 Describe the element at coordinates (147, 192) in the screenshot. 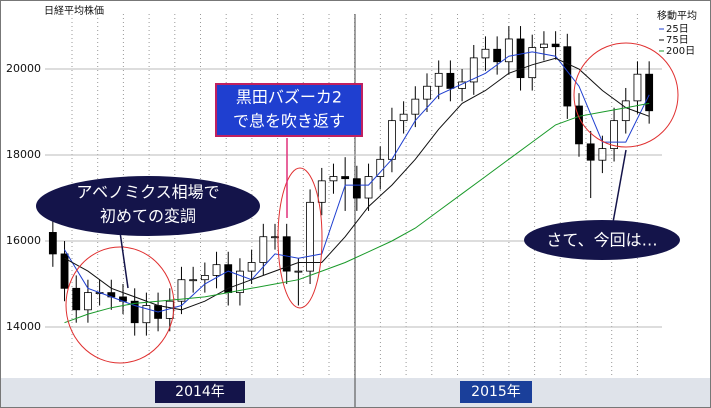

I see `annotation: アベノミクス相場で` at that location.